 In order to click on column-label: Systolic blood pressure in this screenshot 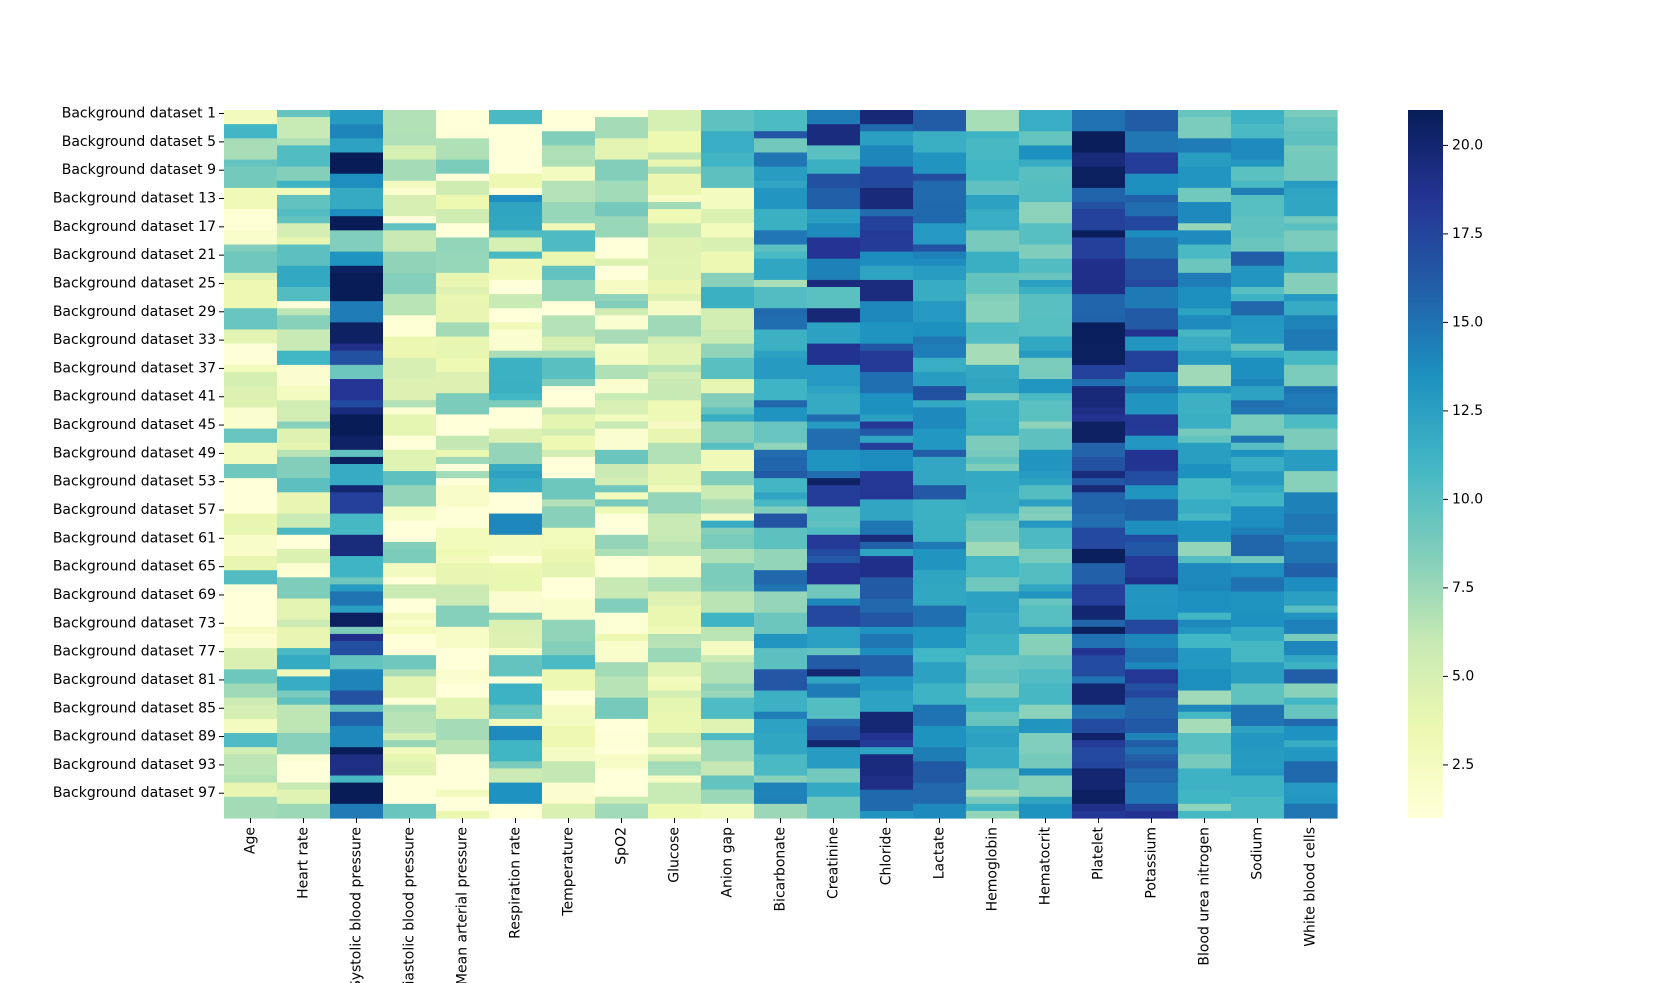, I will do `click(357, 905)`.